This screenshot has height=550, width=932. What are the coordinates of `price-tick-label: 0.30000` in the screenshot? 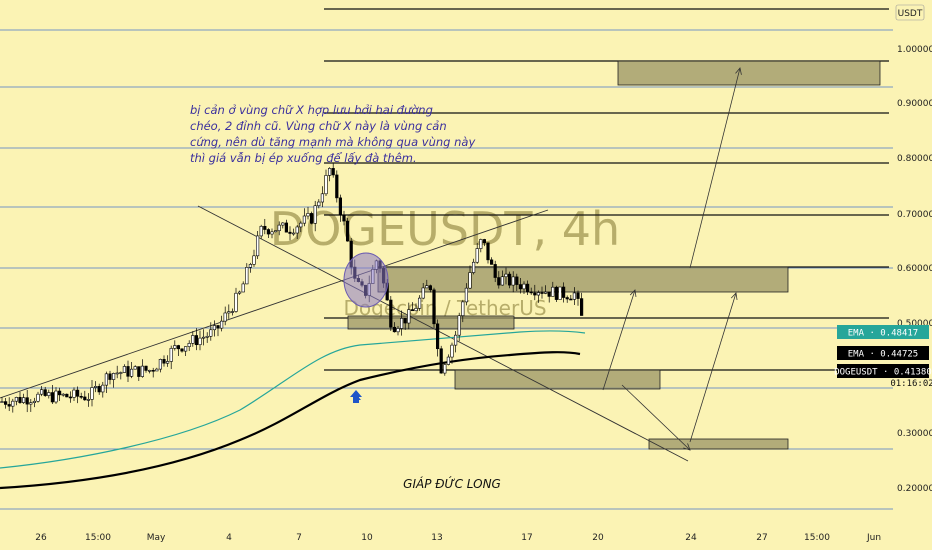 It's located at (914, 434).